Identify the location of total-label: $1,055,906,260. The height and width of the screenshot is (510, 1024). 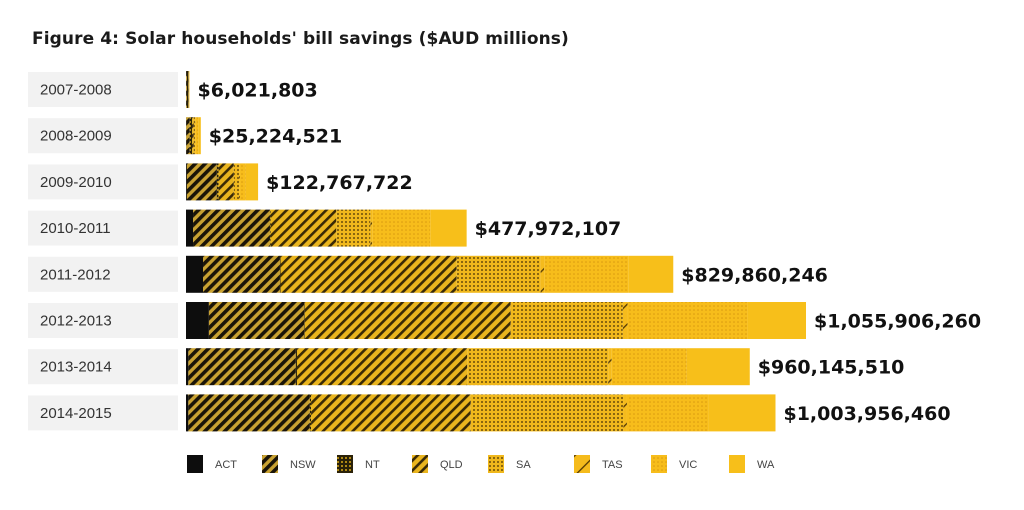
(897, 322).